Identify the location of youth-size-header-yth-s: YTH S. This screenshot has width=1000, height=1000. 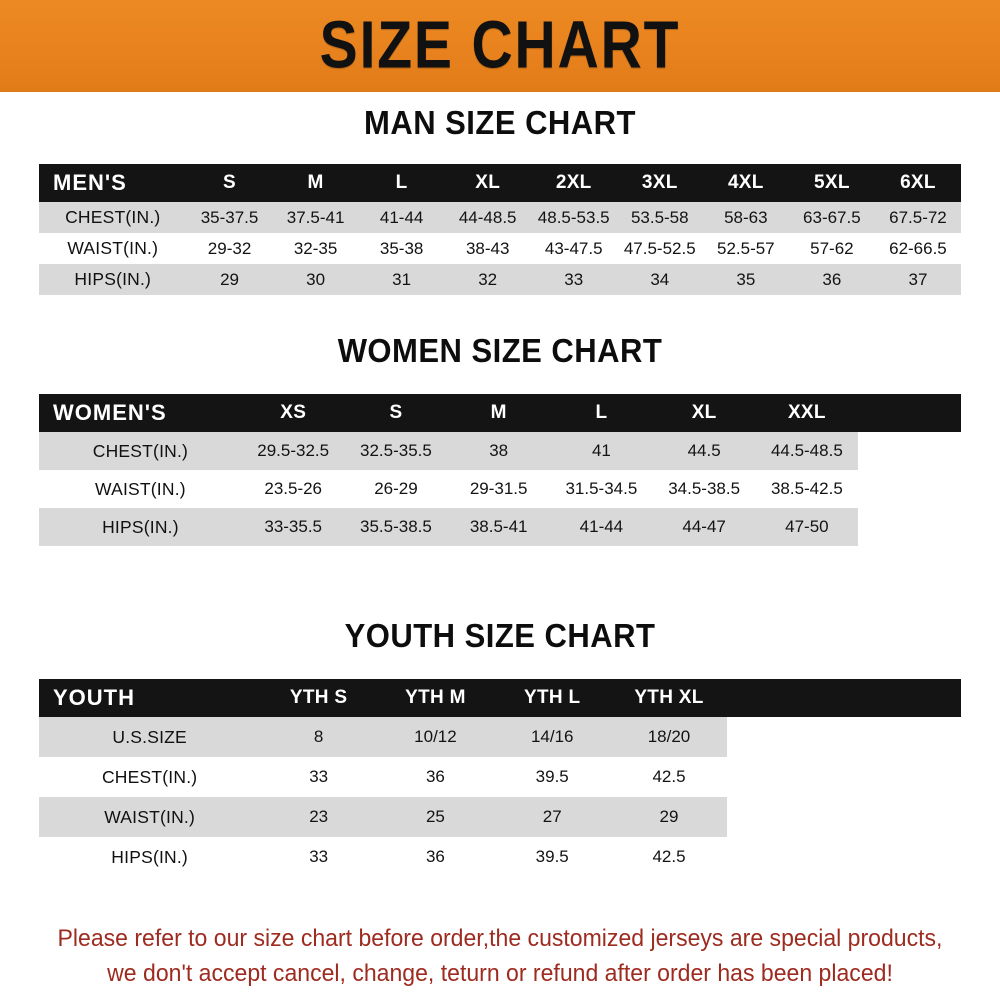
(318, 697).